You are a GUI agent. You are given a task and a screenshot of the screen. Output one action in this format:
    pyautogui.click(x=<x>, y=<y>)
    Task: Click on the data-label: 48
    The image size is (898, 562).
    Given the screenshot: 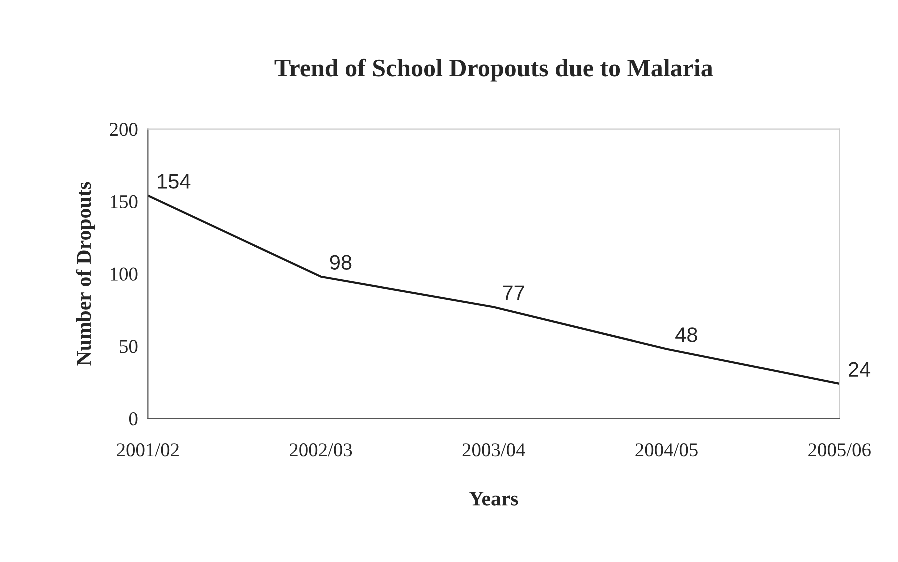 What is the action you would take?
    pyautogui.click(x=687, y=335)
    